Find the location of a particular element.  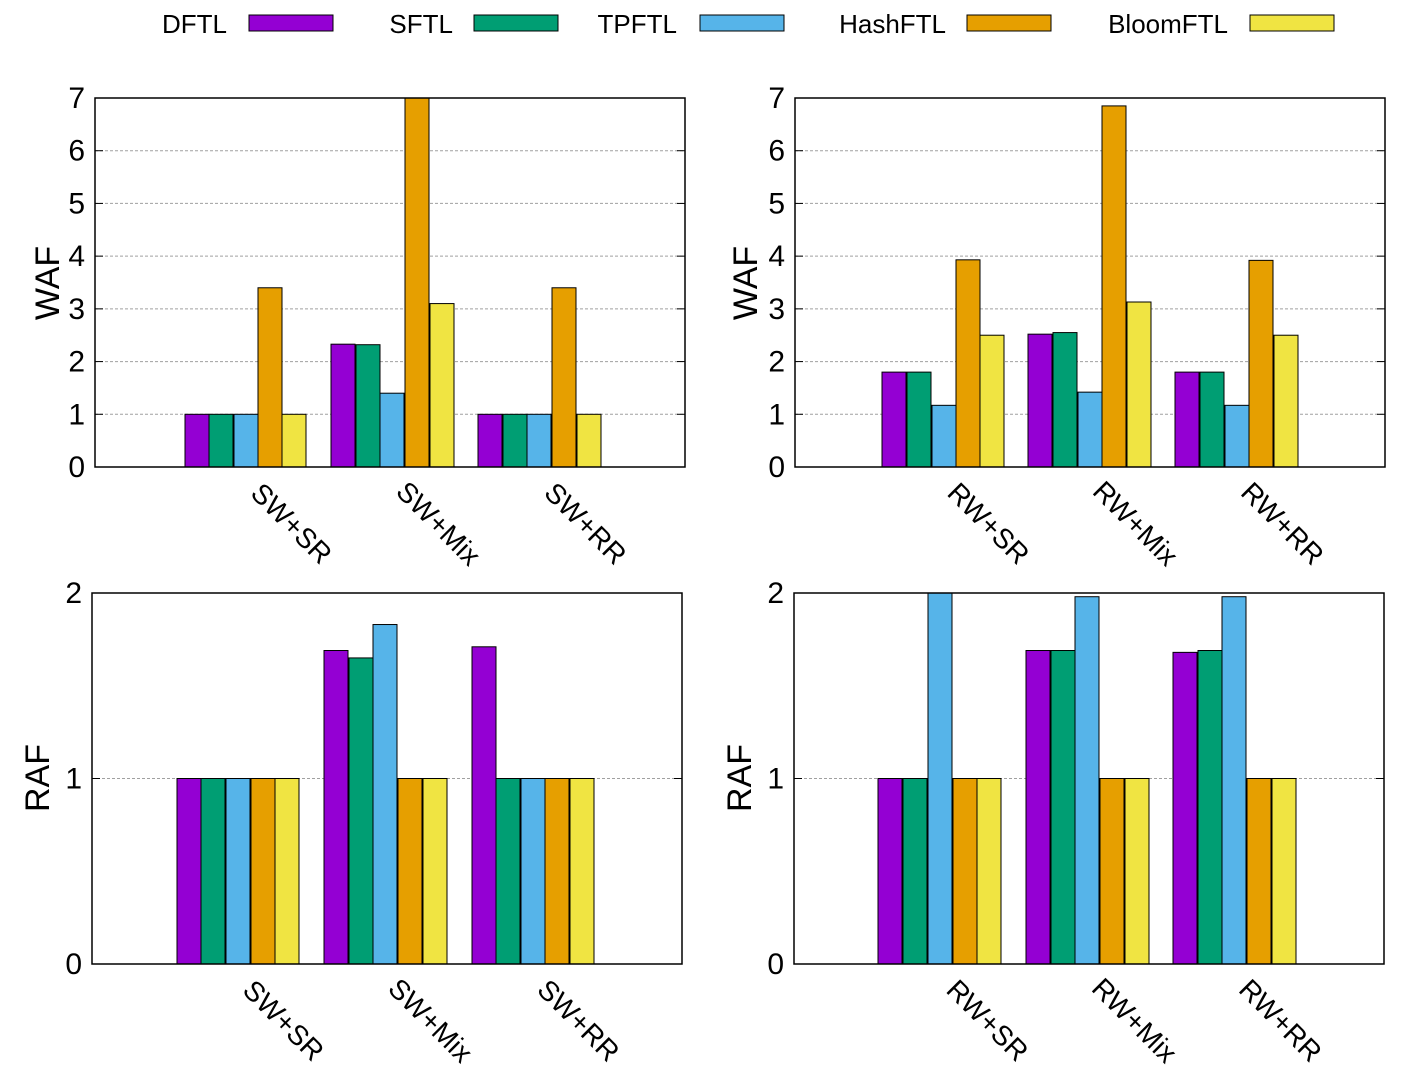

bar-sftl-sw-sr is located at coordinates (221, 440).